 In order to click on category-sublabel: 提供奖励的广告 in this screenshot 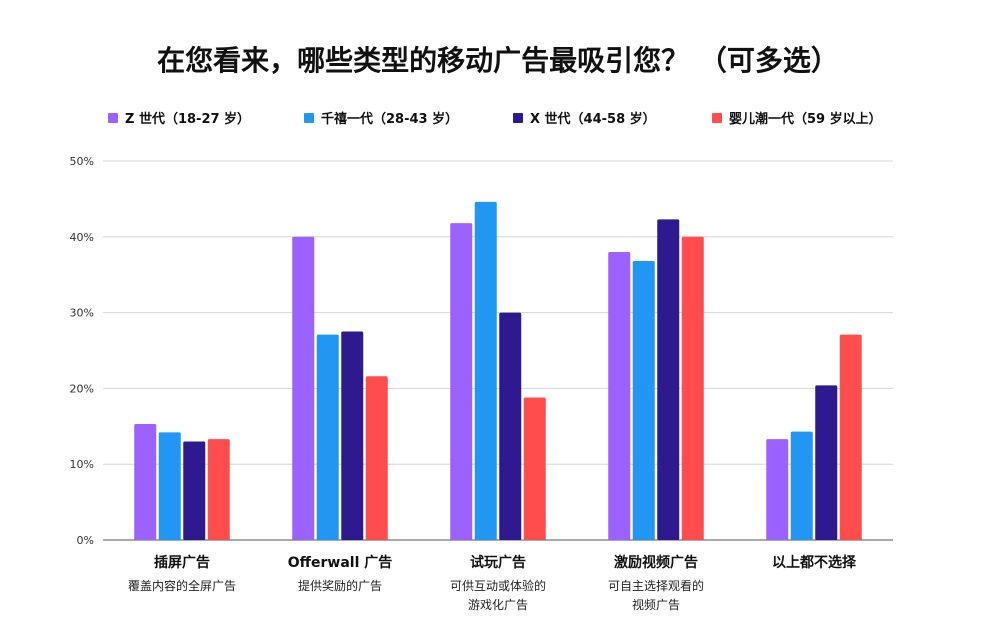, I will do `click(340, 585)`.